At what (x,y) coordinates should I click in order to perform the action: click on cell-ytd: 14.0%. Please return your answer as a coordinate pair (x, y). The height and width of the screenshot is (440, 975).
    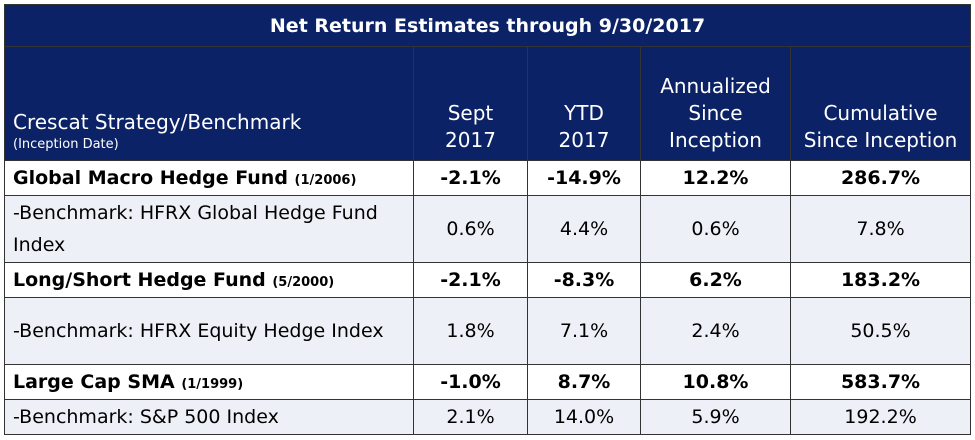
    Looking at the image, I should click on (584, 417).